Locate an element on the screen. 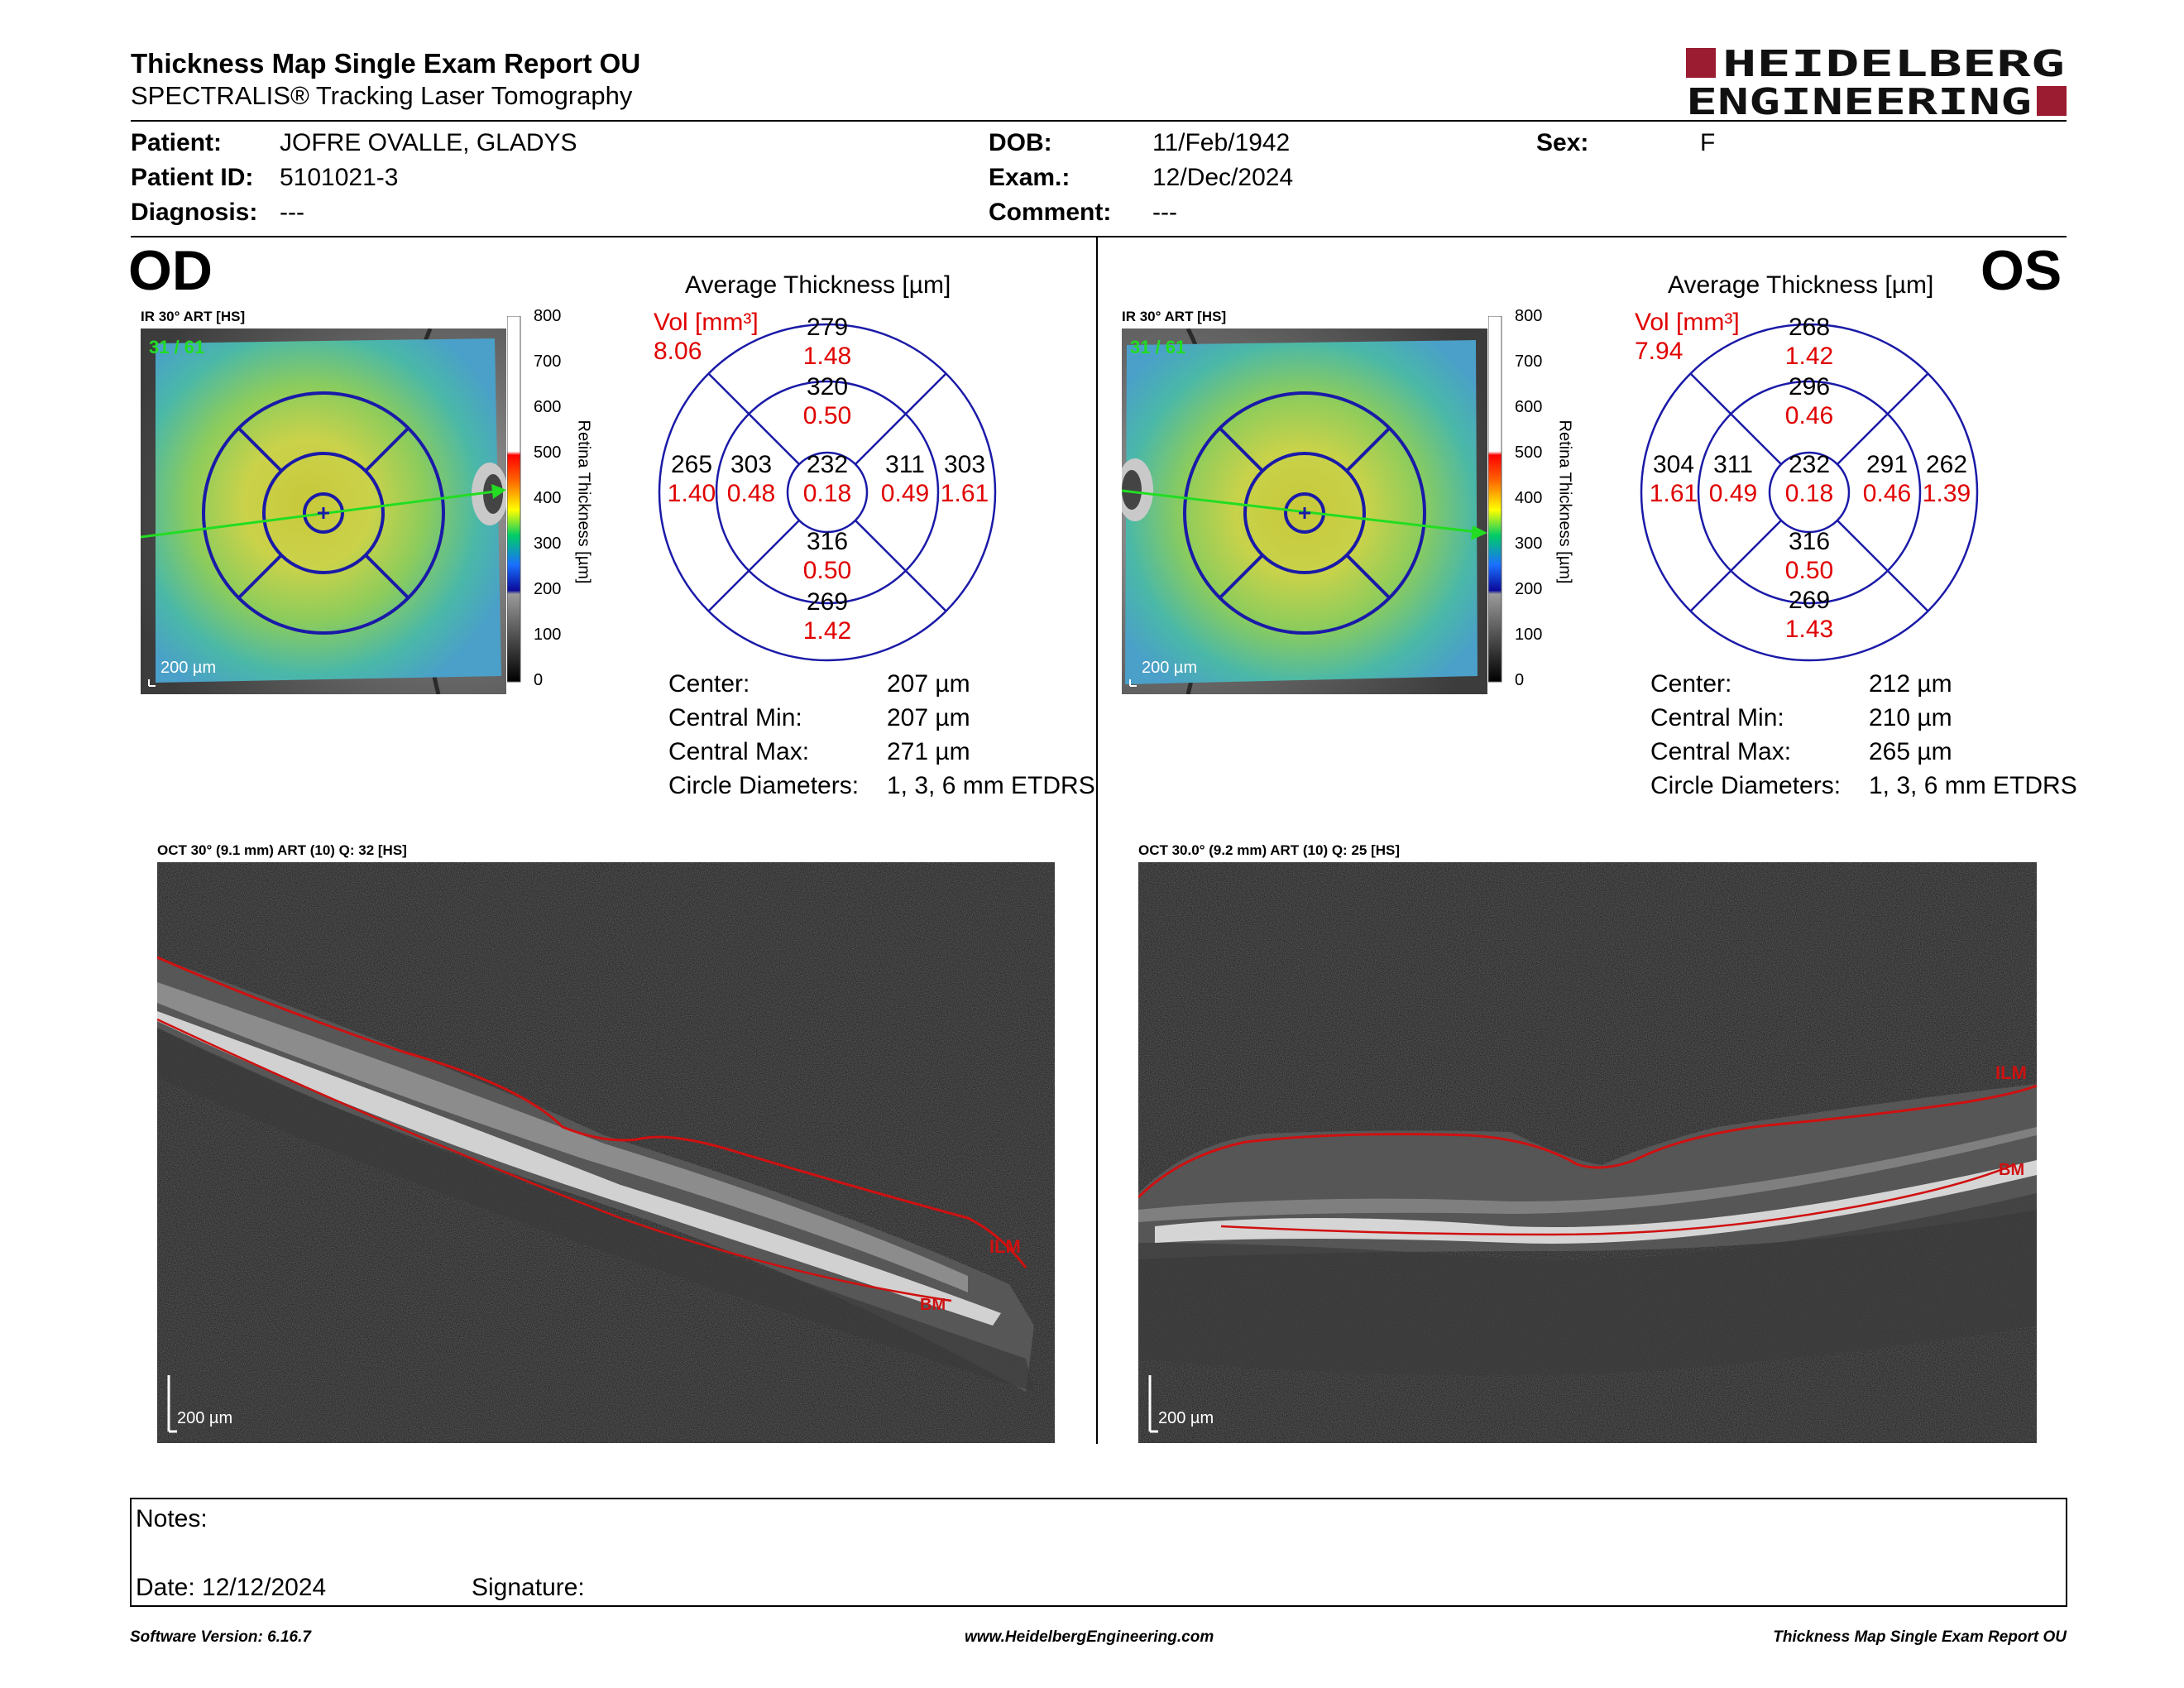 This screenshot has width=2184, height=1688. od-cbar-tick-300: 300 is located at coordinates (548, 544).